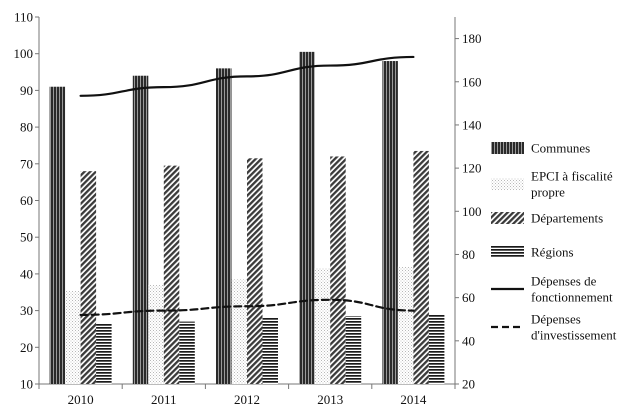 The height and width of the screenshot is (415, 633). I want to click on right-axis-ticks: 20 40 60 80 100 120 140 160 180, so click(468, 211).